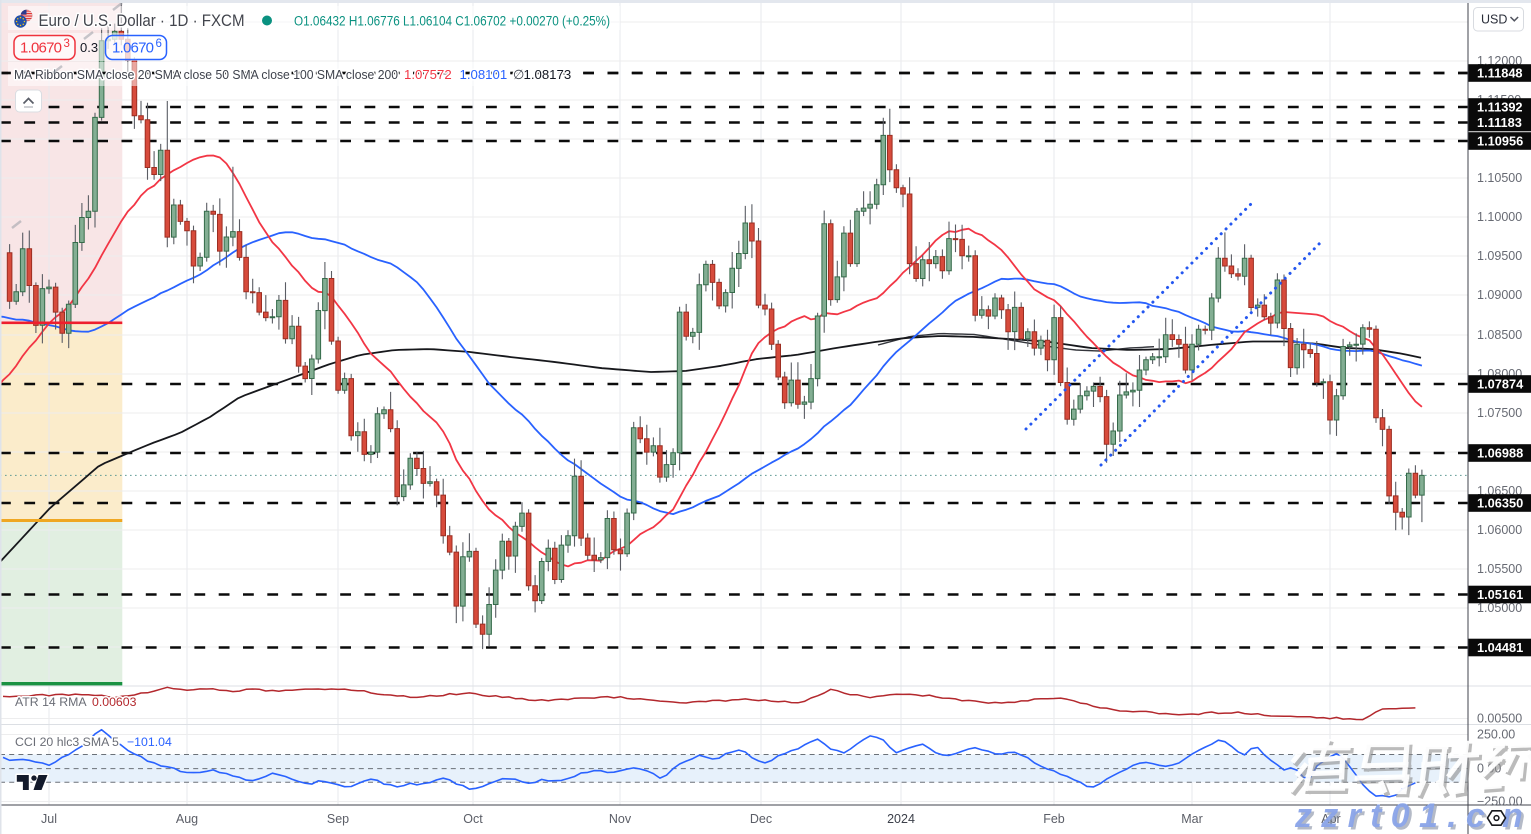 The image size is (1531, 834). What do you see at coordinates (51, 702) in the screenshot?
I see `svg-text: ATR 14 RMA` at bounding box center [51, 702].